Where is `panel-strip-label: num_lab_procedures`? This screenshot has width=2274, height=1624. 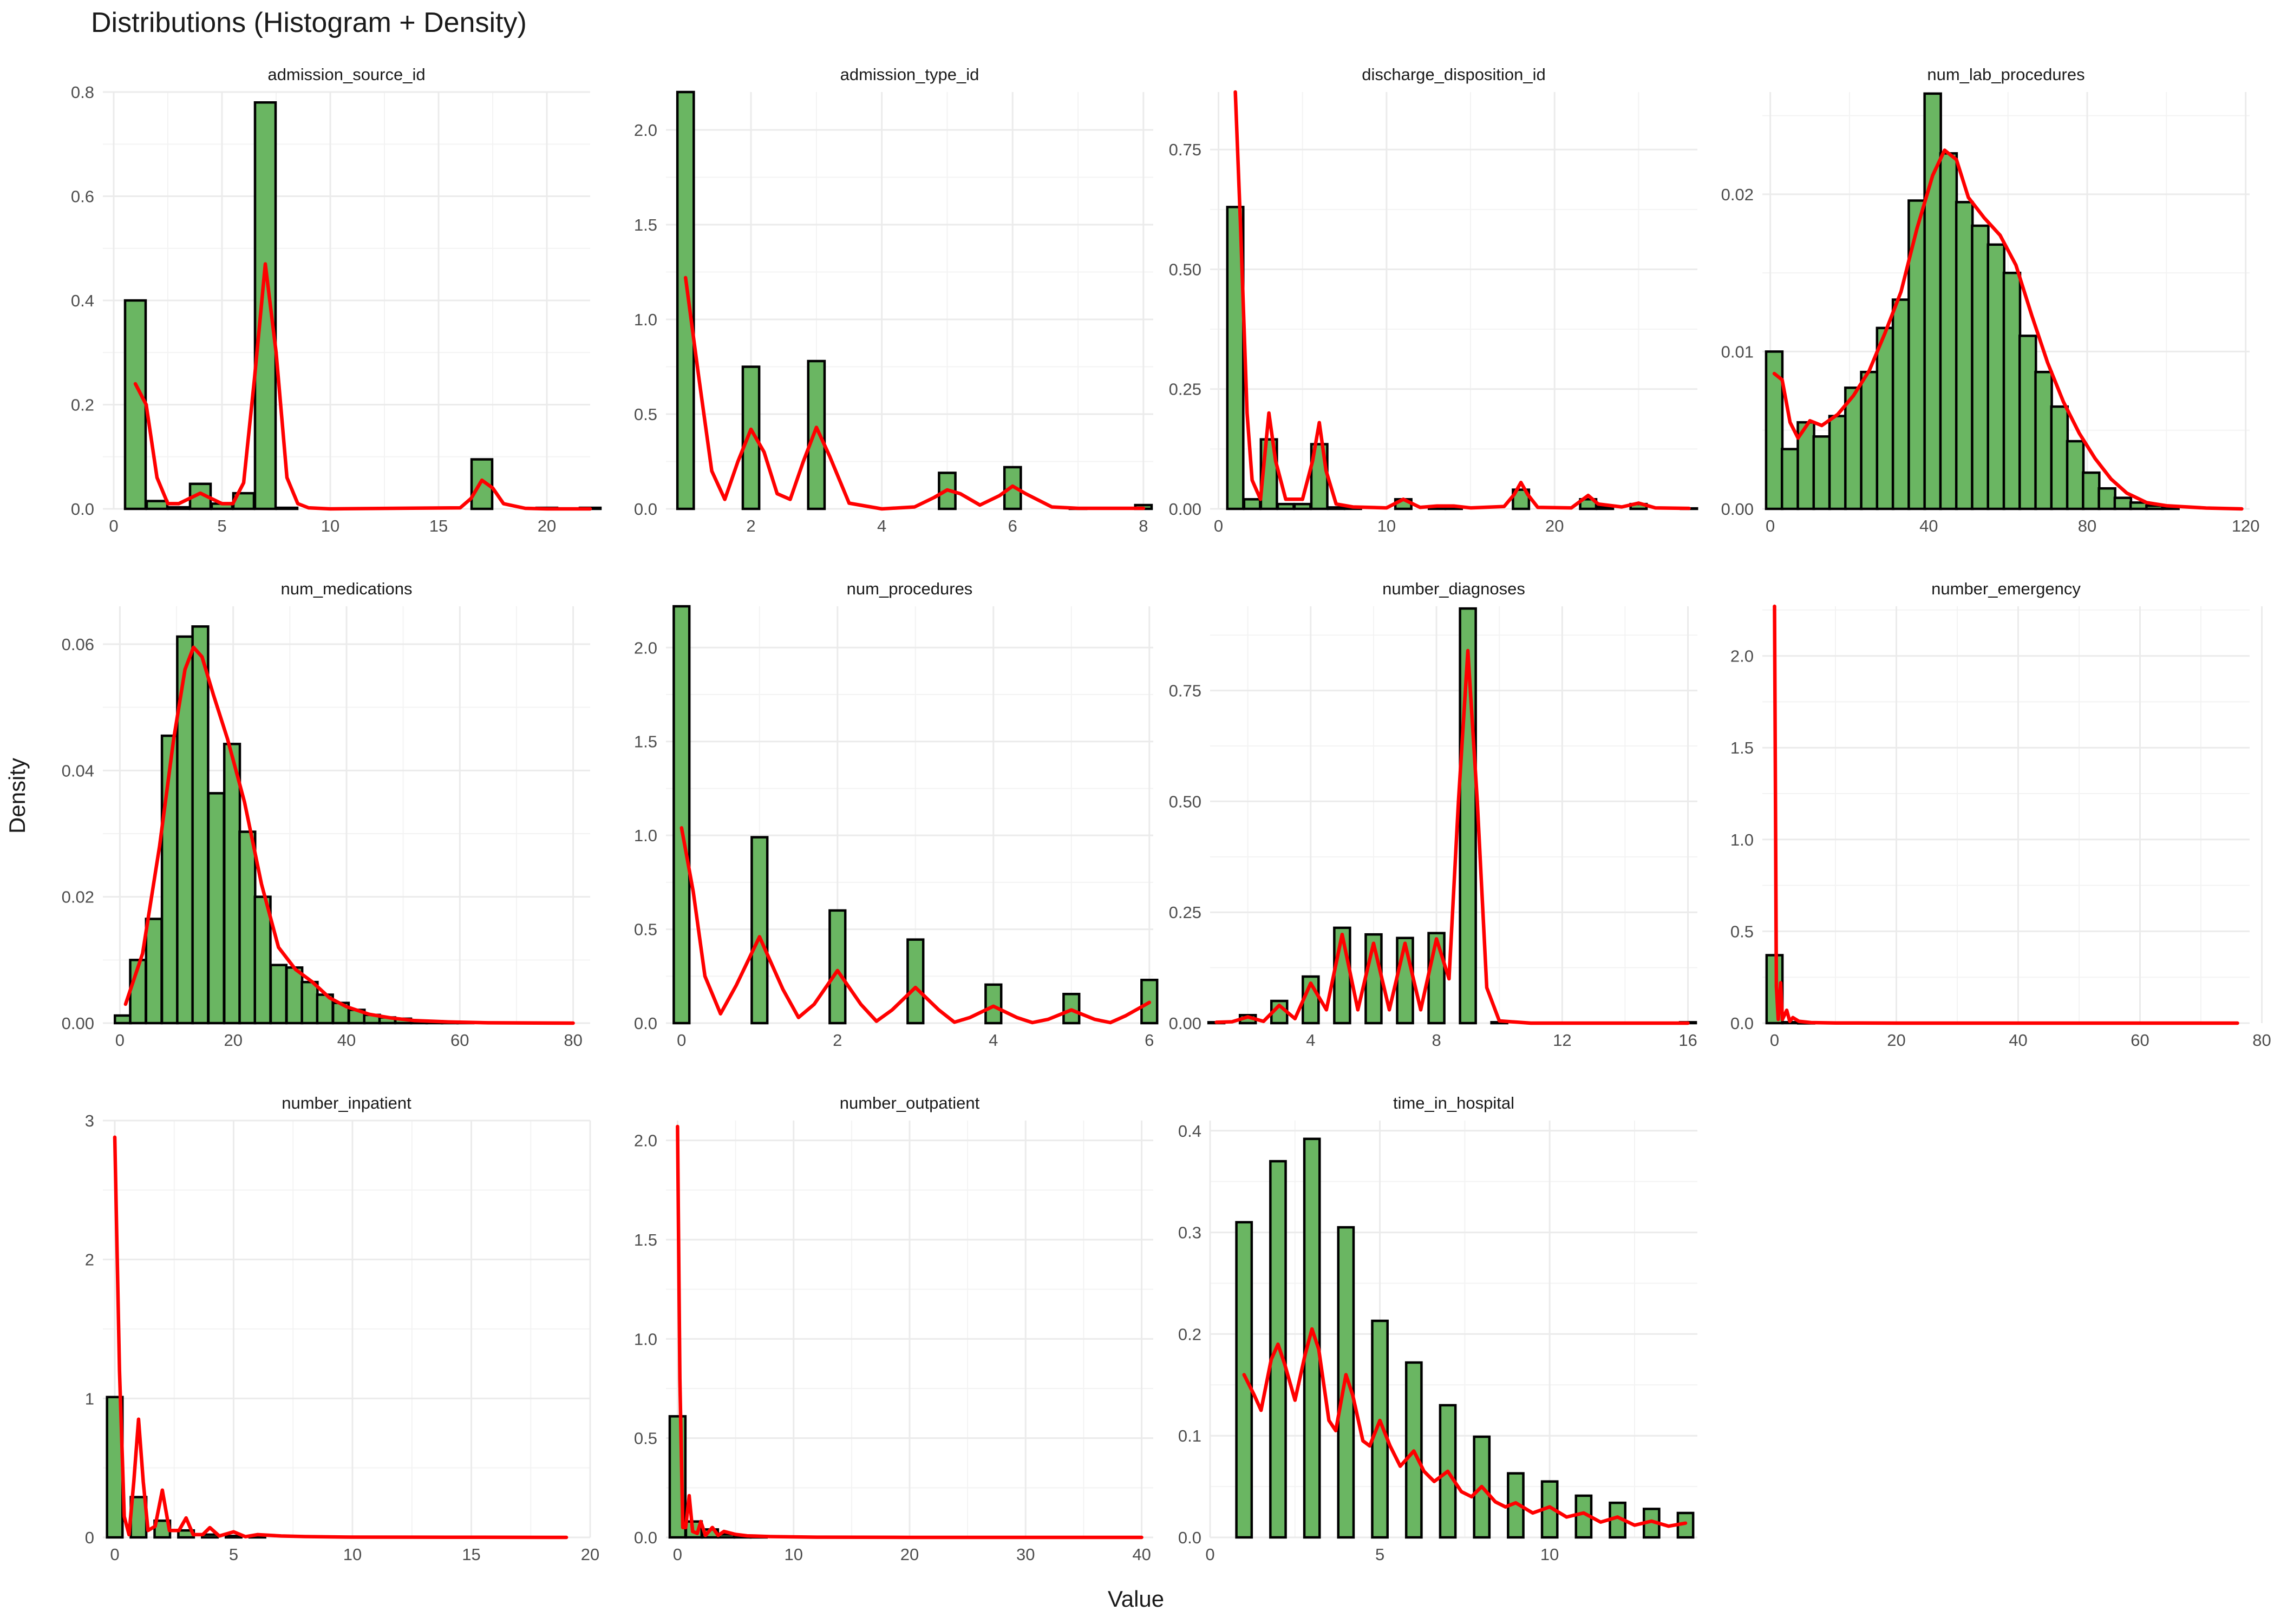
panel-strip-label: num_lab_procedures is located at coordinates (2006, 74).